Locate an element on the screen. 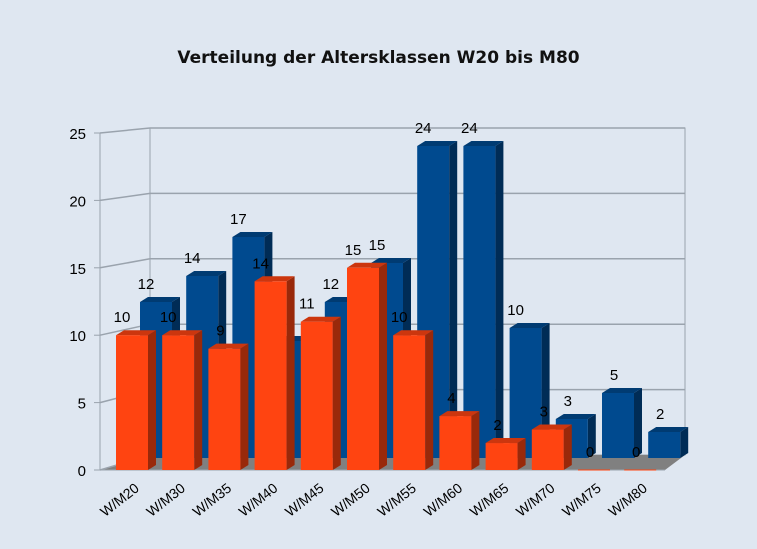 This screenshot has width=757, height=549. bar-front-W/M75: 0 is located at coordinates (594, 457).